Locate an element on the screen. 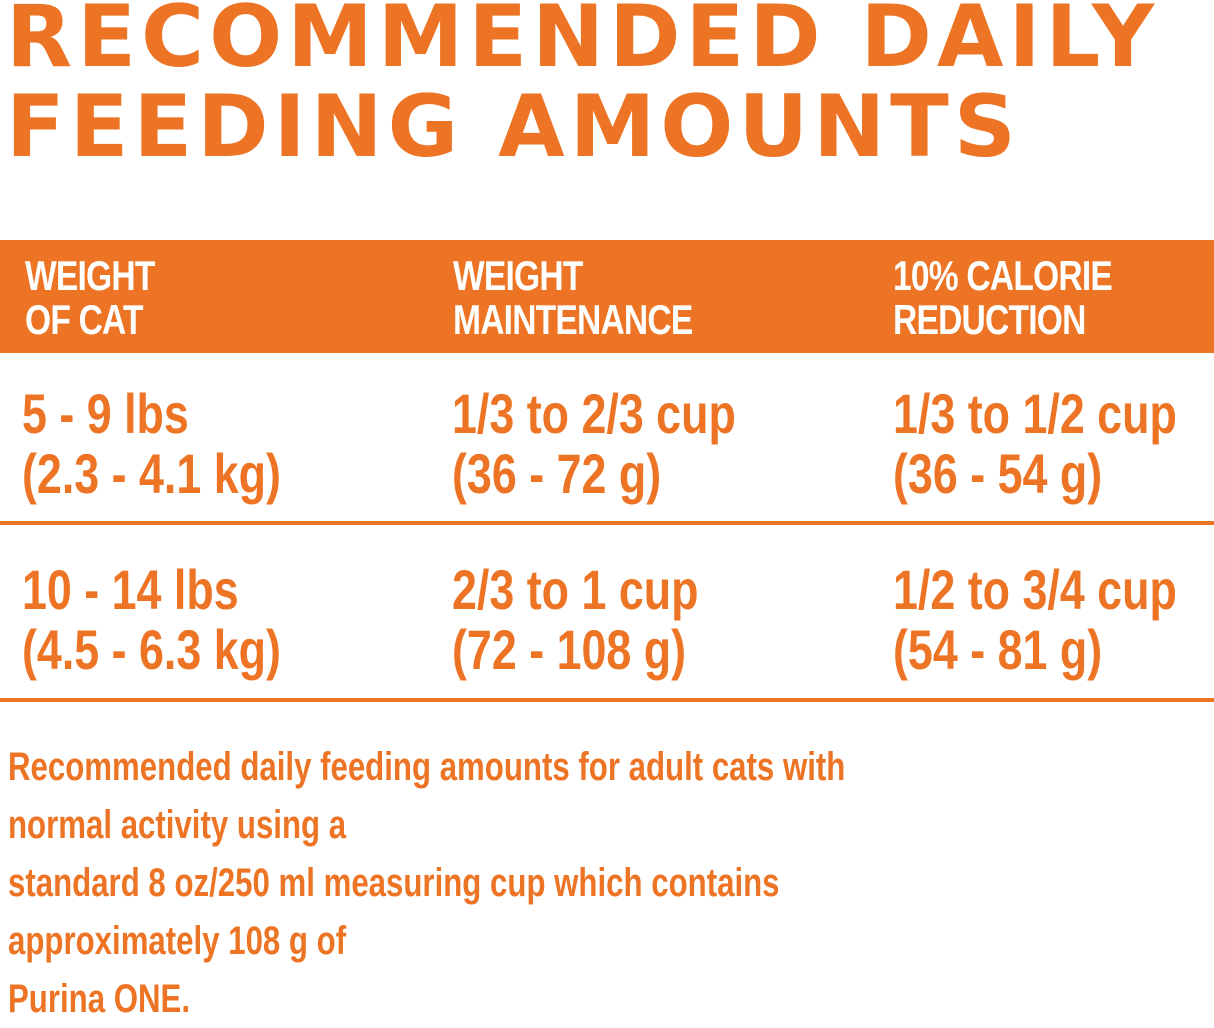  table-cell: 1/2 to 3/4 cup (54 - 81 g) is located at coordinates (1035, 619).